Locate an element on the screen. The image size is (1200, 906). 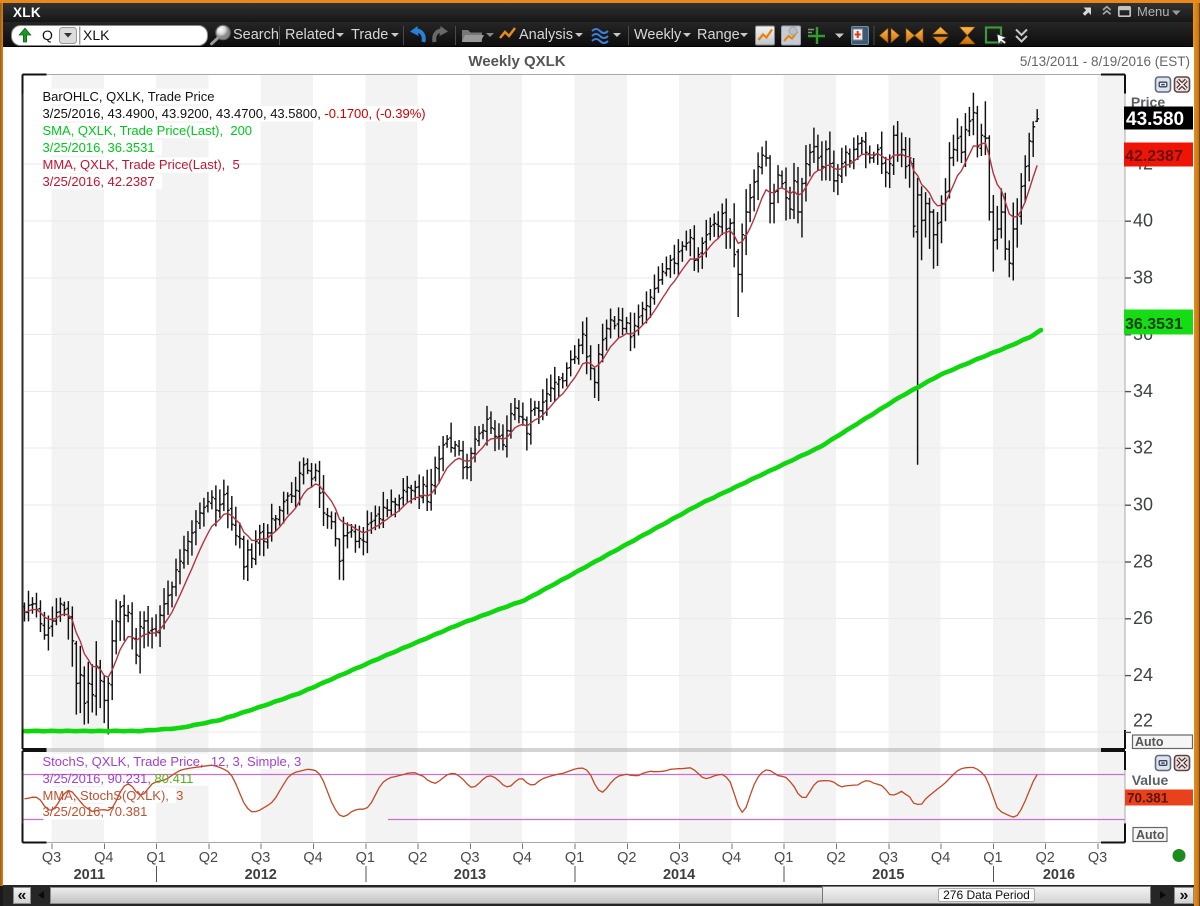
svg-text: 42.2387 is located at coordinates (1154, 156).